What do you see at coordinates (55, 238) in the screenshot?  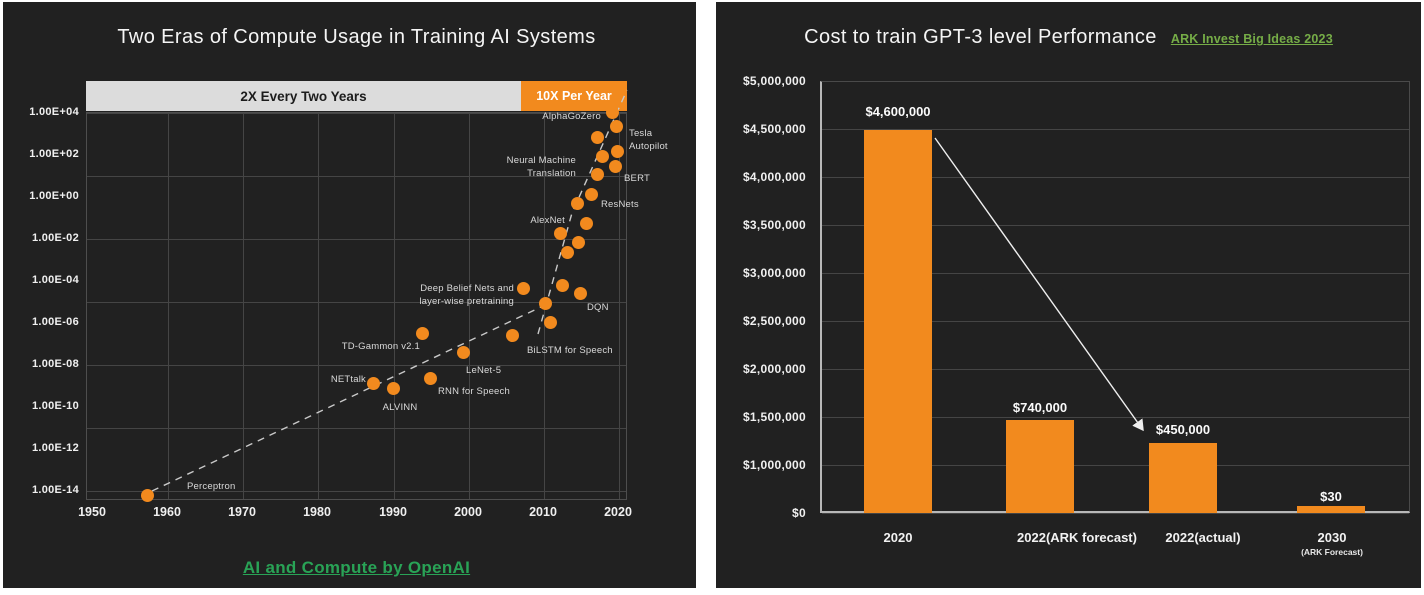 I see `y-tick-label: 1.00E-02` at bounding box center [55, 238].